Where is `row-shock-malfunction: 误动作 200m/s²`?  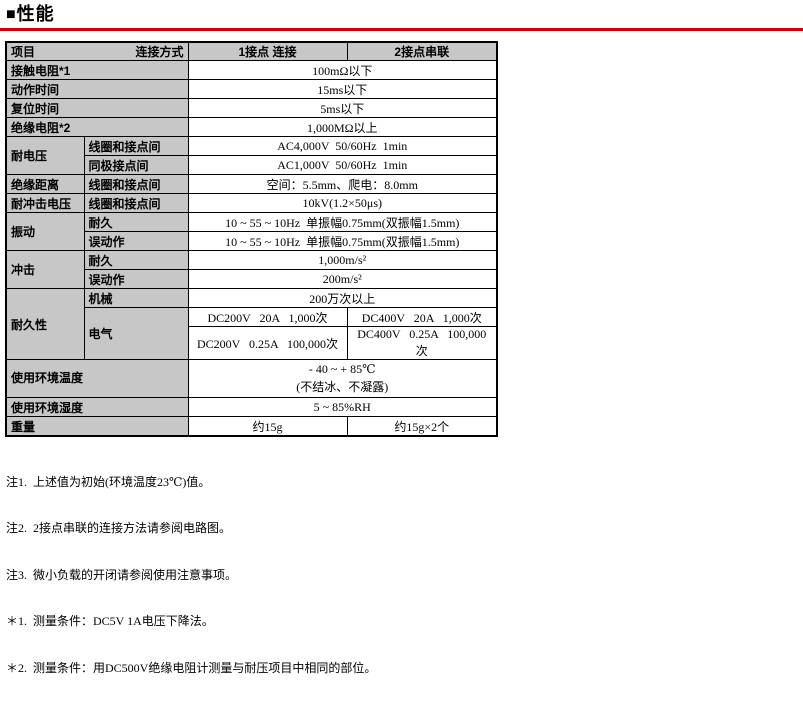 row-shock-malfunction: 误动作 200m/s² is located at coordinates (252, 279).